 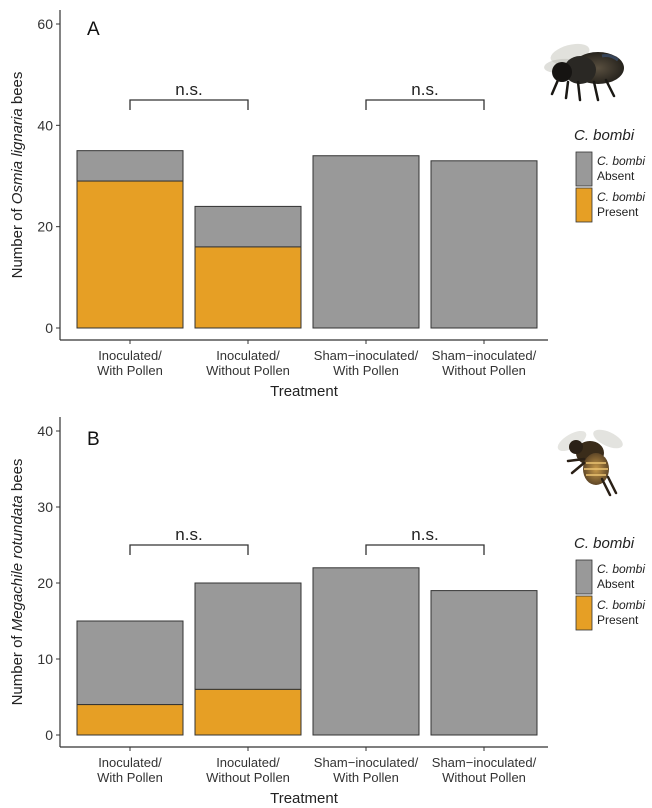 What do you see at coordinates (584, 72) in the screenshot?
I see `mason-bee-icon` at bounding box center [584, 72].